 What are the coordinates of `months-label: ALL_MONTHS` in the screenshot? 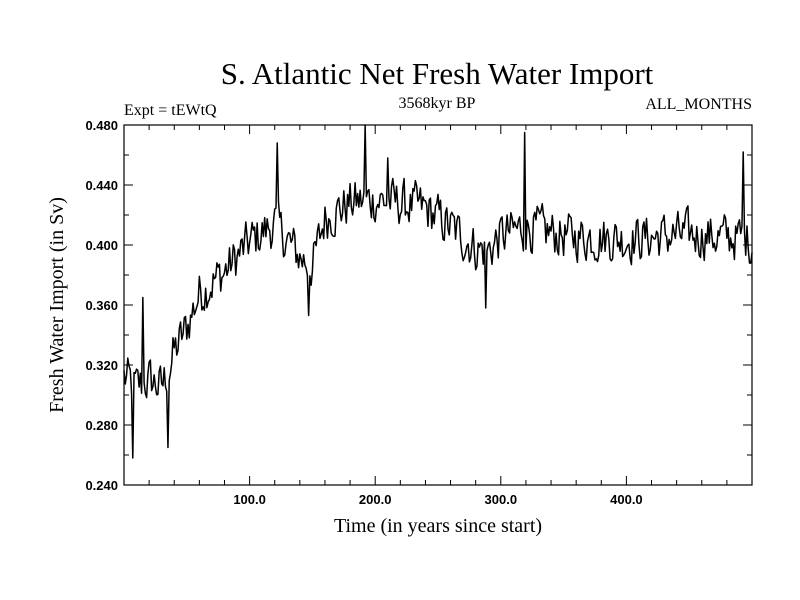 It's located at (698, 104).